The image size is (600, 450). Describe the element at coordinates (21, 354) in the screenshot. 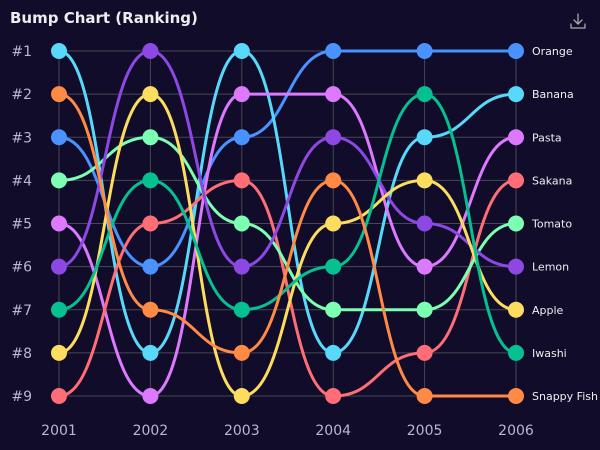

I see `y-tick-label: #8` at that location.